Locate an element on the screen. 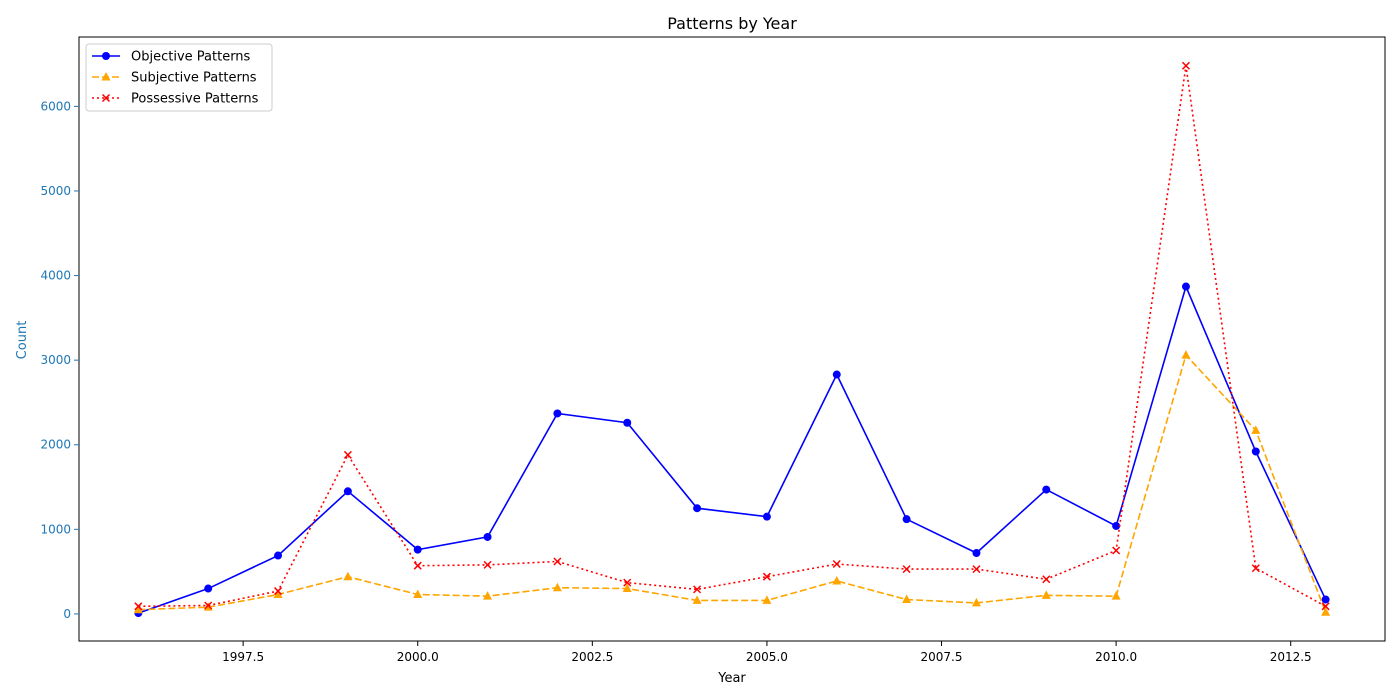  x-tick-label: 2002.5 is located at coordinates (592, 657).